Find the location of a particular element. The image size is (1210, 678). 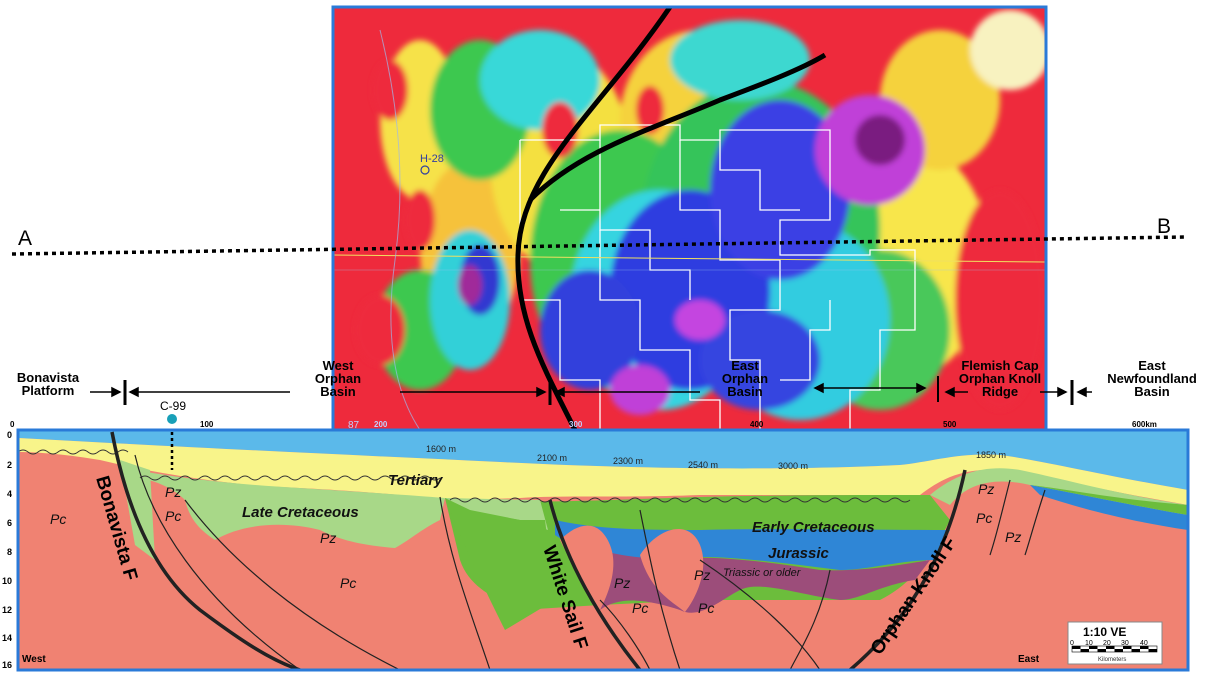

svg-text: 16 is located at coordinates (7, 665).